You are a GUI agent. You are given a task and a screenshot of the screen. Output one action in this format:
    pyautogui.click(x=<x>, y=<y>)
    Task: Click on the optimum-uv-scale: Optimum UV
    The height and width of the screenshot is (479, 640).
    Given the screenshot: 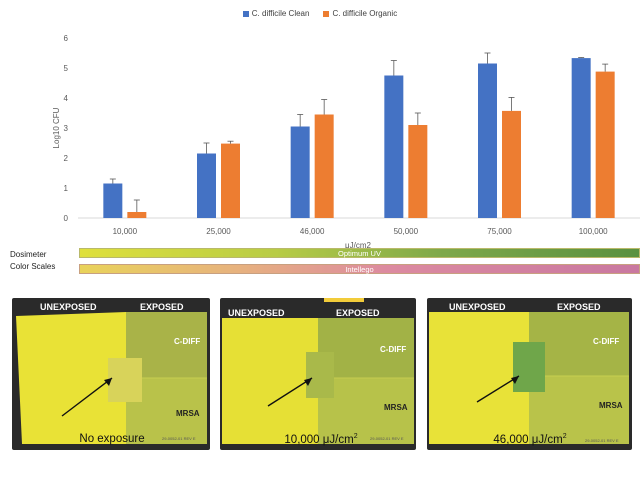 What is the action you would take?
    pyautogui.click(x=359, y=253)
    